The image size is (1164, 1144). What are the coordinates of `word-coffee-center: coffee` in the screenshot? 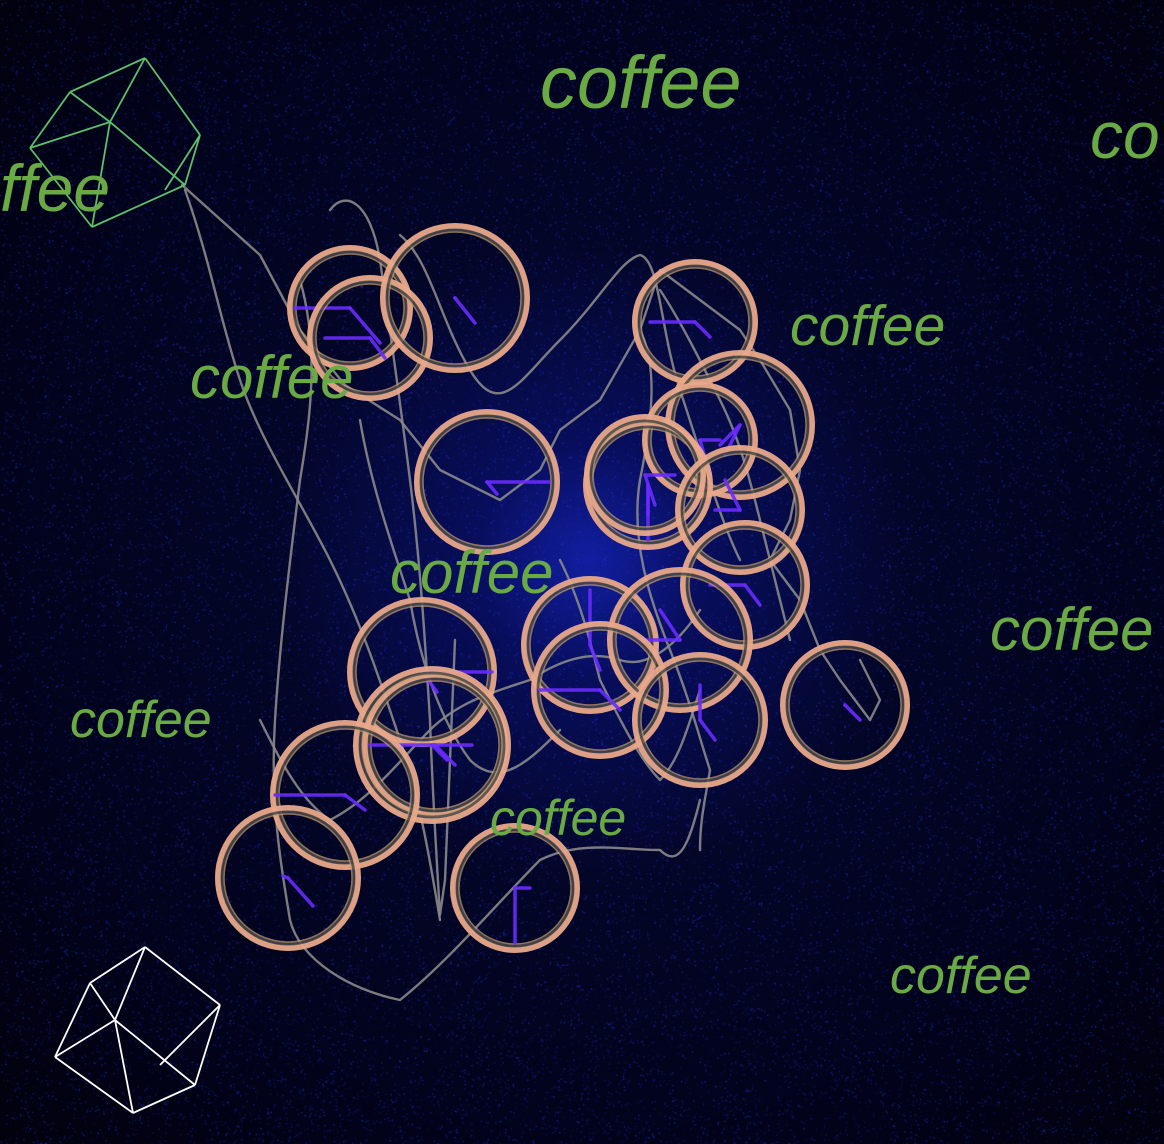 It's located at (472, 572).